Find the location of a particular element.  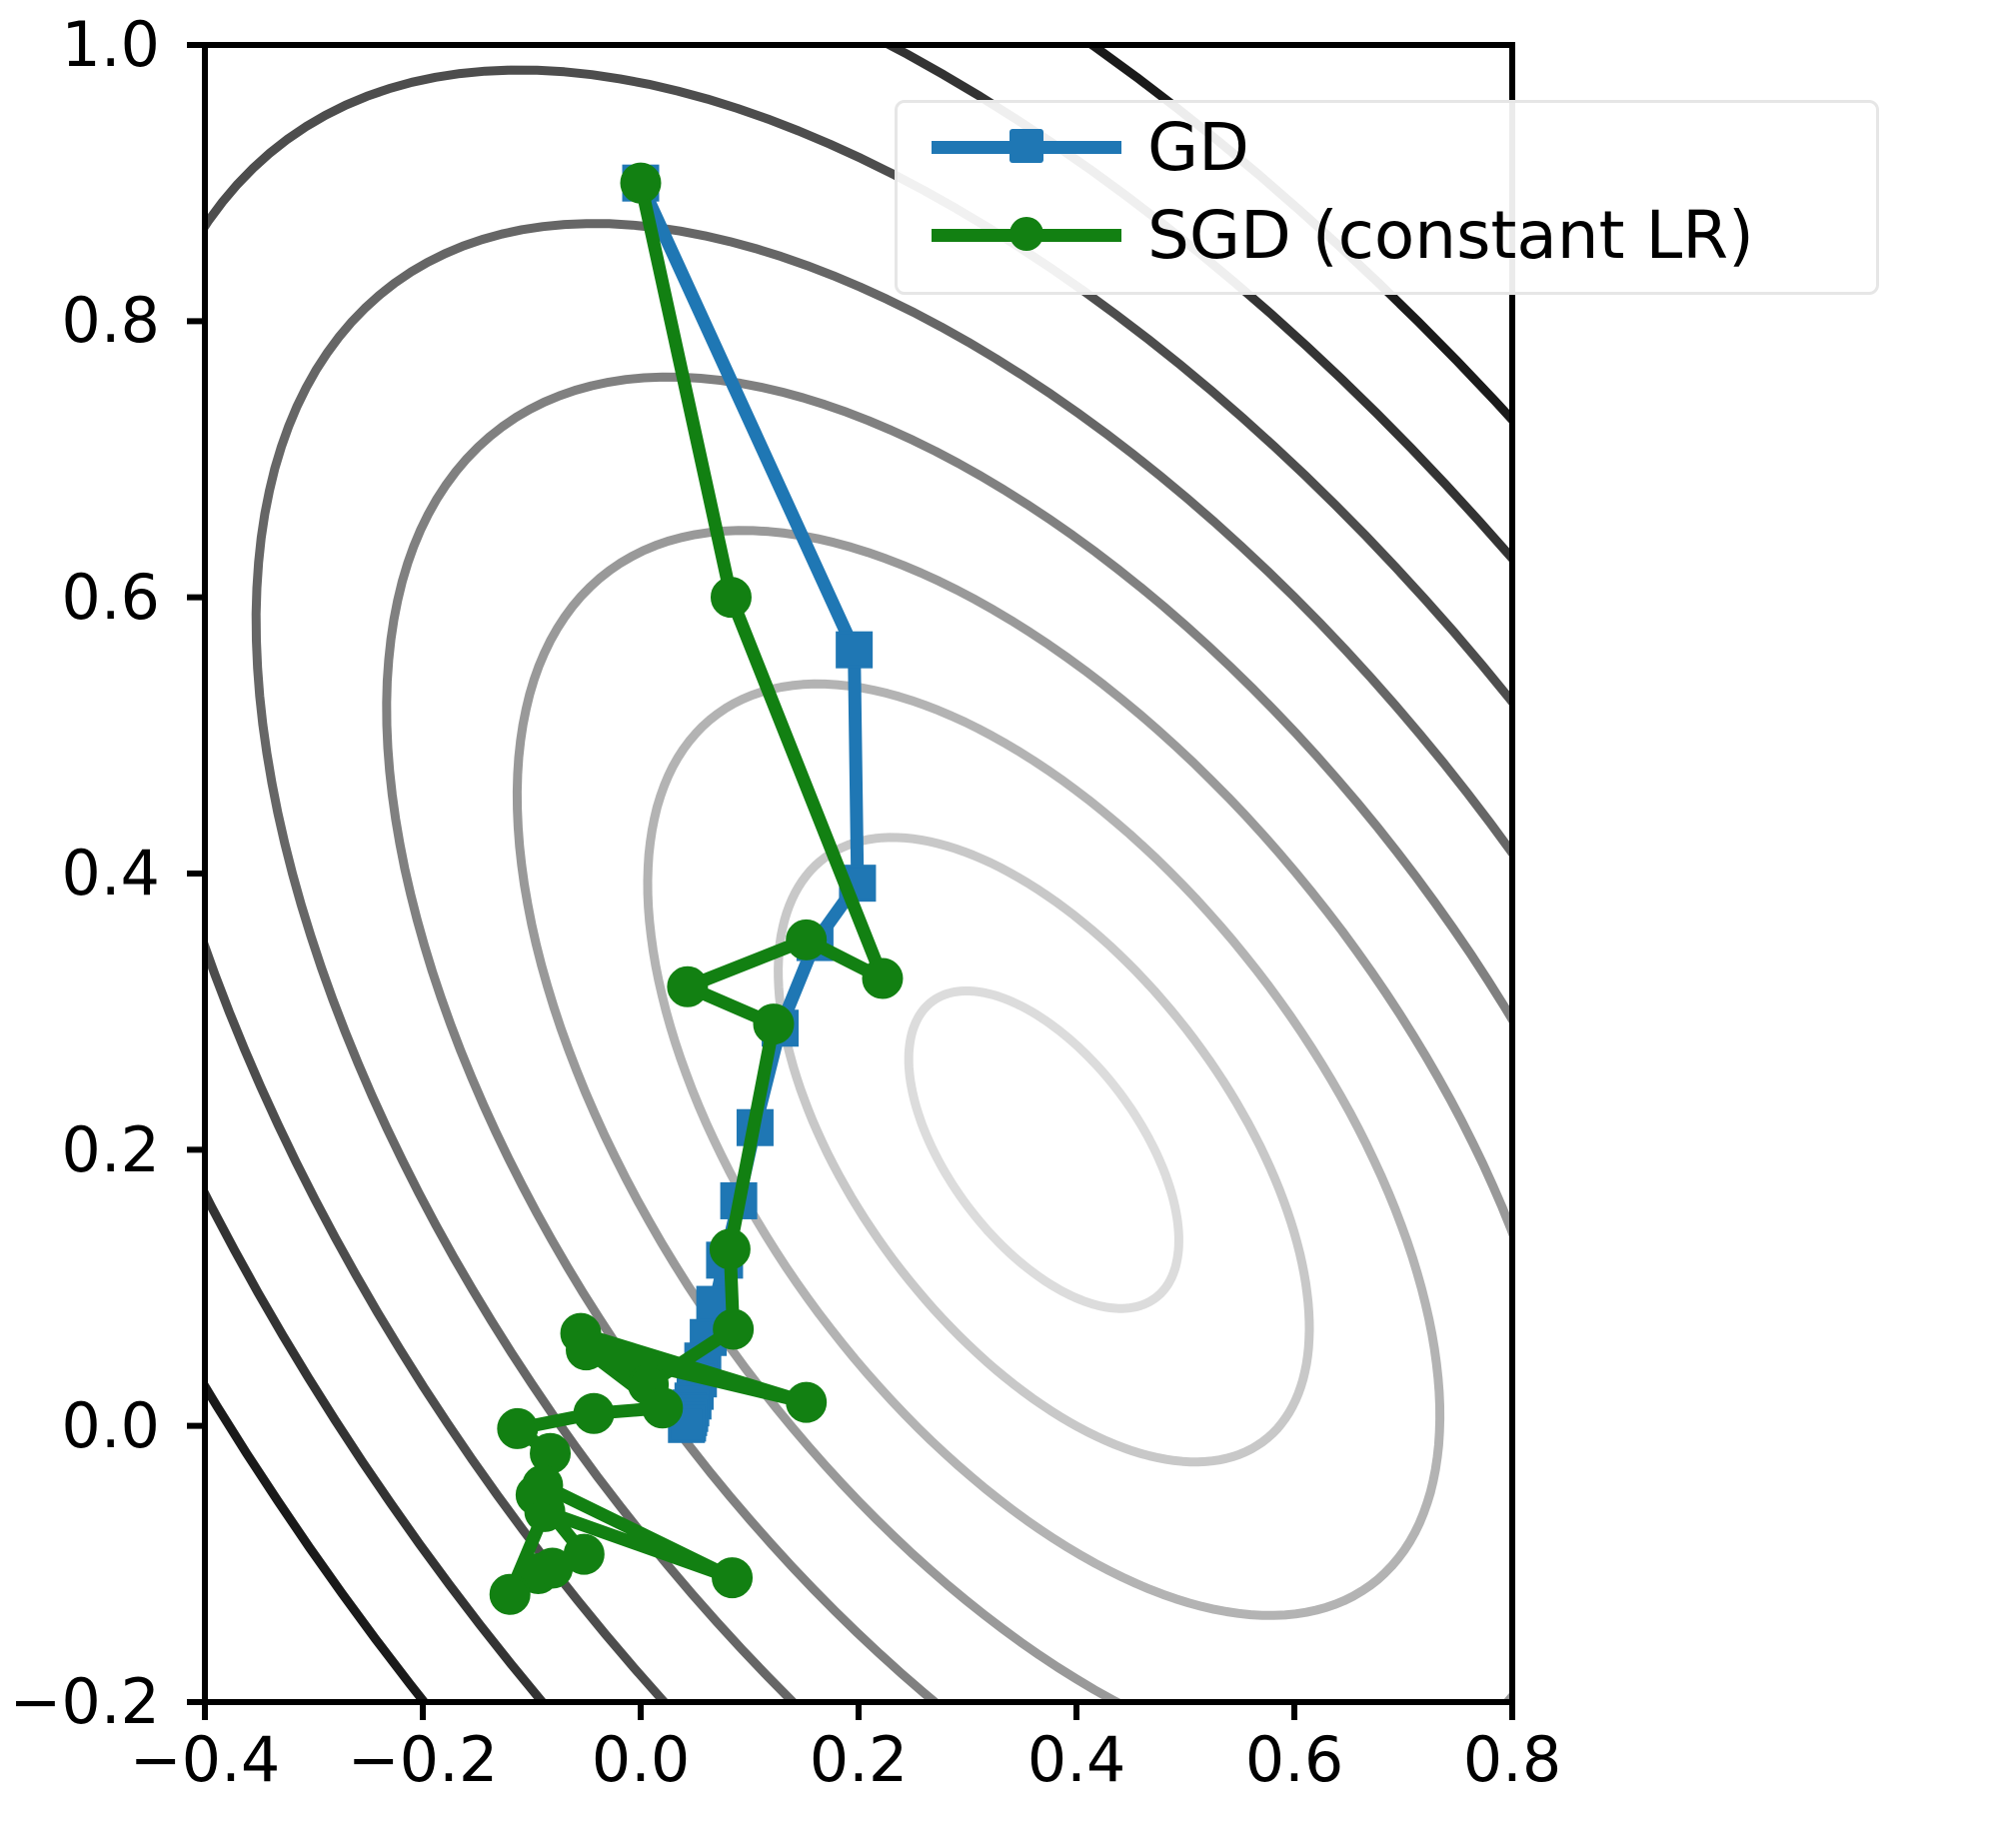

y-tick-label: 0.4 is located at coordinates (111, 874).